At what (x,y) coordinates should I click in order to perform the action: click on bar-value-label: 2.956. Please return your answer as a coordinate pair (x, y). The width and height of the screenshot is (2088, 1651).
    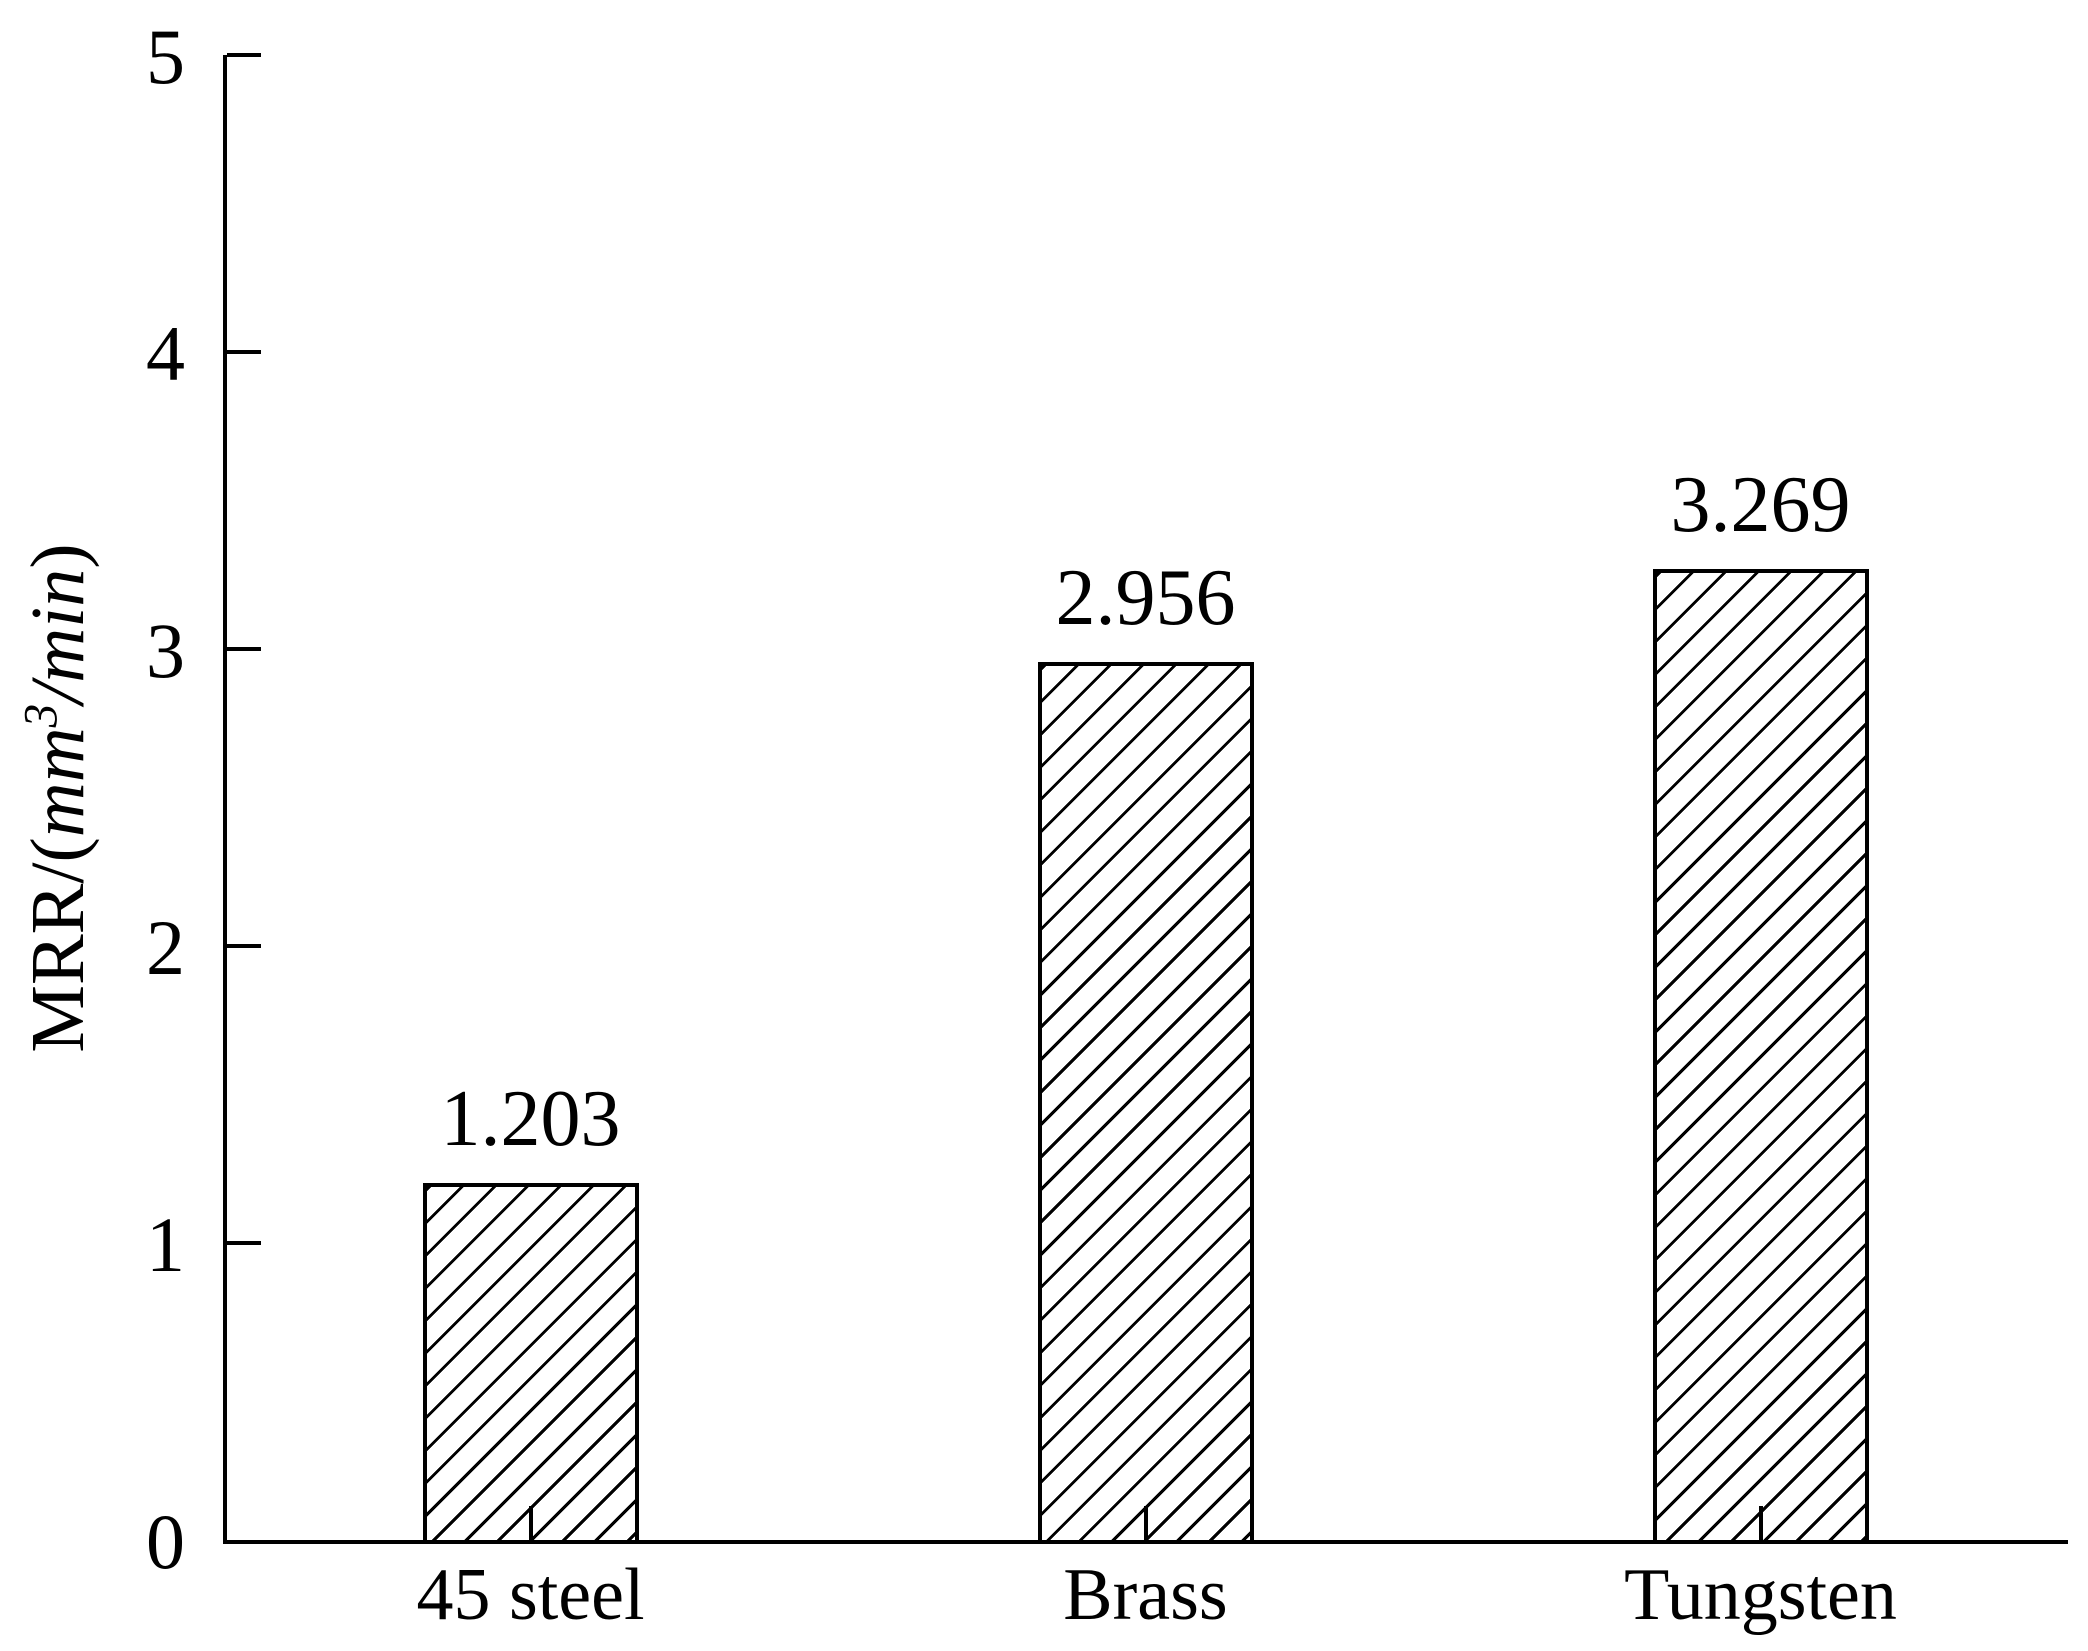
    Looking at the image, I should click on (1145, 598).